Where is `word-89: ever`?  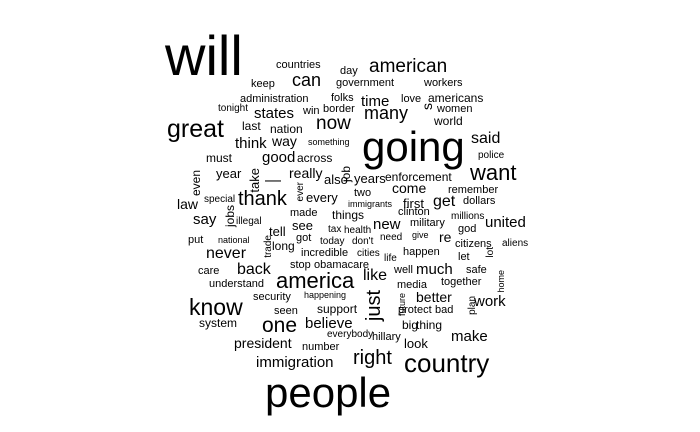 word-89: ever is located at coordinates (300, 192).